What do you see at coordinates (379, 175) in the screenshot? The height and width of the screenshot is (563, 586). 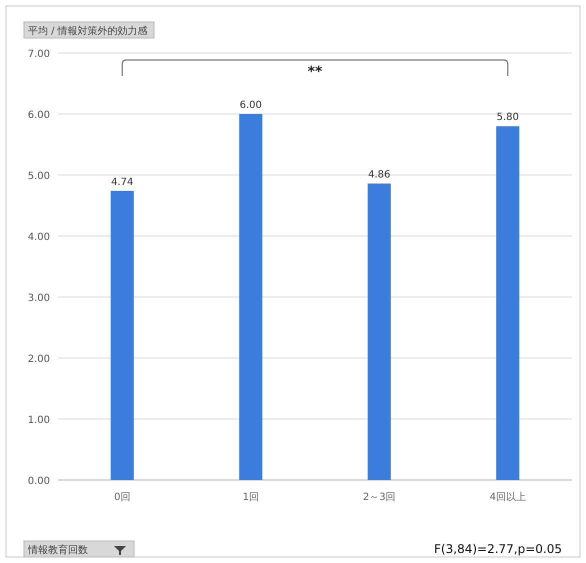 I see `data-label: 4.86` at bounding box center [379, 175].